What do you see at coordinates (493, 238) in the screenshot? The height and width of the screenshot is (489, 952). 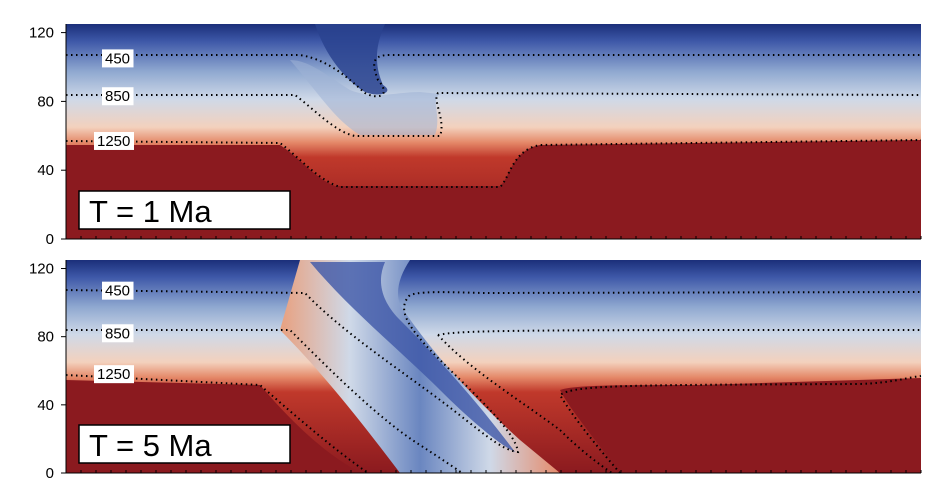 I see `panel-1-x-ticks` at bounding box center [493, 238].